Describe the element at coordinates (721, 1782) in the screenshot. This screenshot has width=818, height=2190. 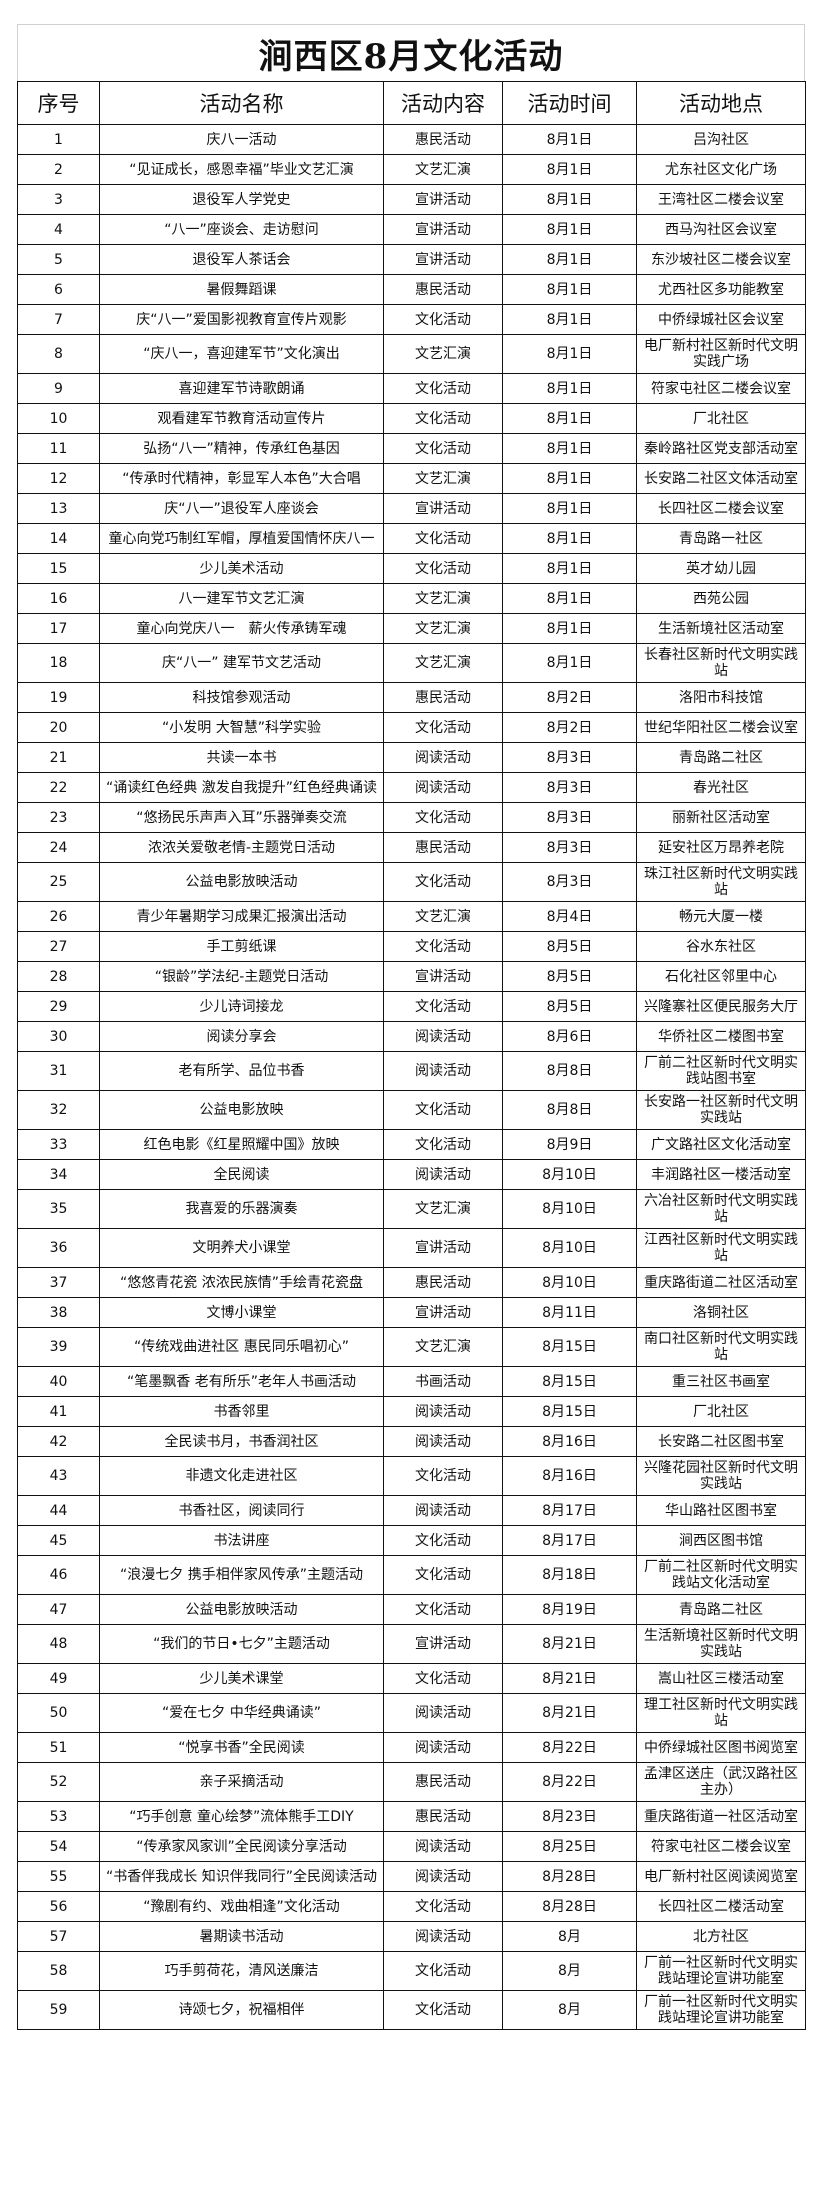
I see `cell-activity-location: 孟津区送庄（武汉路社区主办）` at that location.